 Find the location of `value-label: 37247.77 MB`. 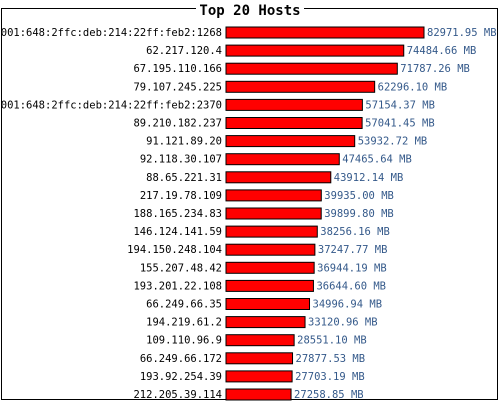

value-label: 37247.77 MB is located at coordinates (353, 250).